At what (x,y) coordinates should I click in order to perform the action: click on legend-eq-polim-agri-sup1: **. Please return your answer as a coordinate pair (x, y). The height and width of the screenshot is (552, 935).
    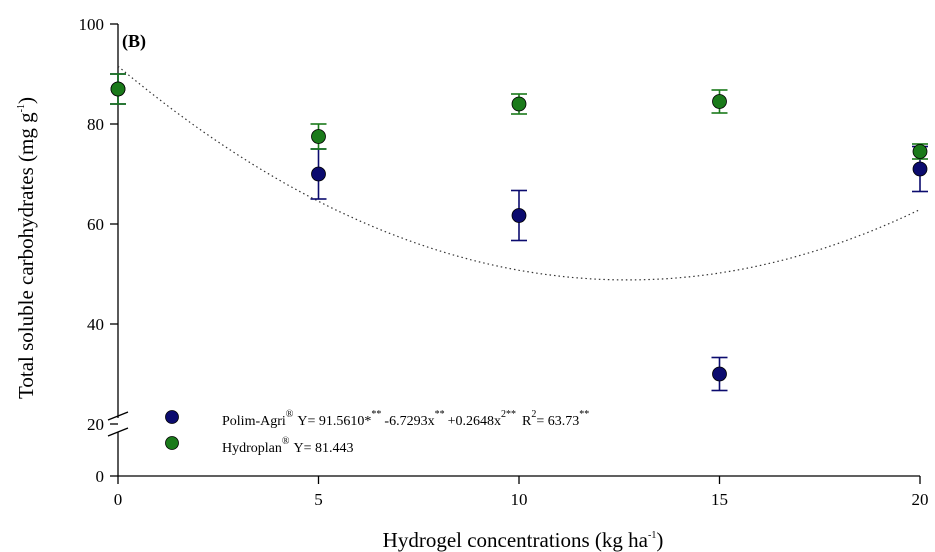
    Looking at the image, I should click on (376, 414).